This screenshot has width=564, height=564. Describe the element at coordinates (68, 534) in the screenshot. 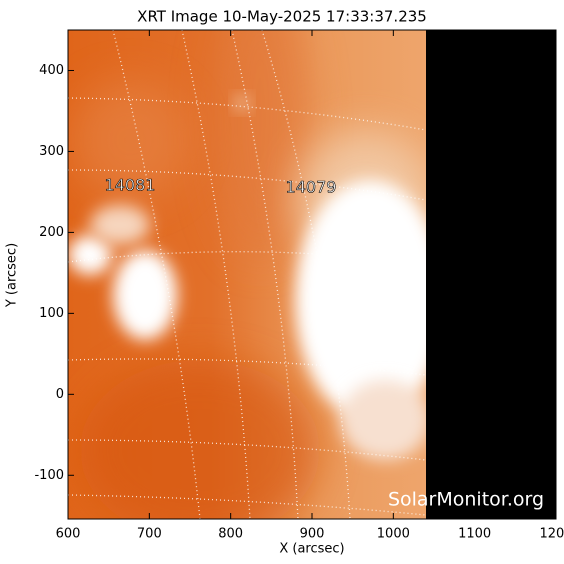

I see `x-tick-label: 600` at that location.